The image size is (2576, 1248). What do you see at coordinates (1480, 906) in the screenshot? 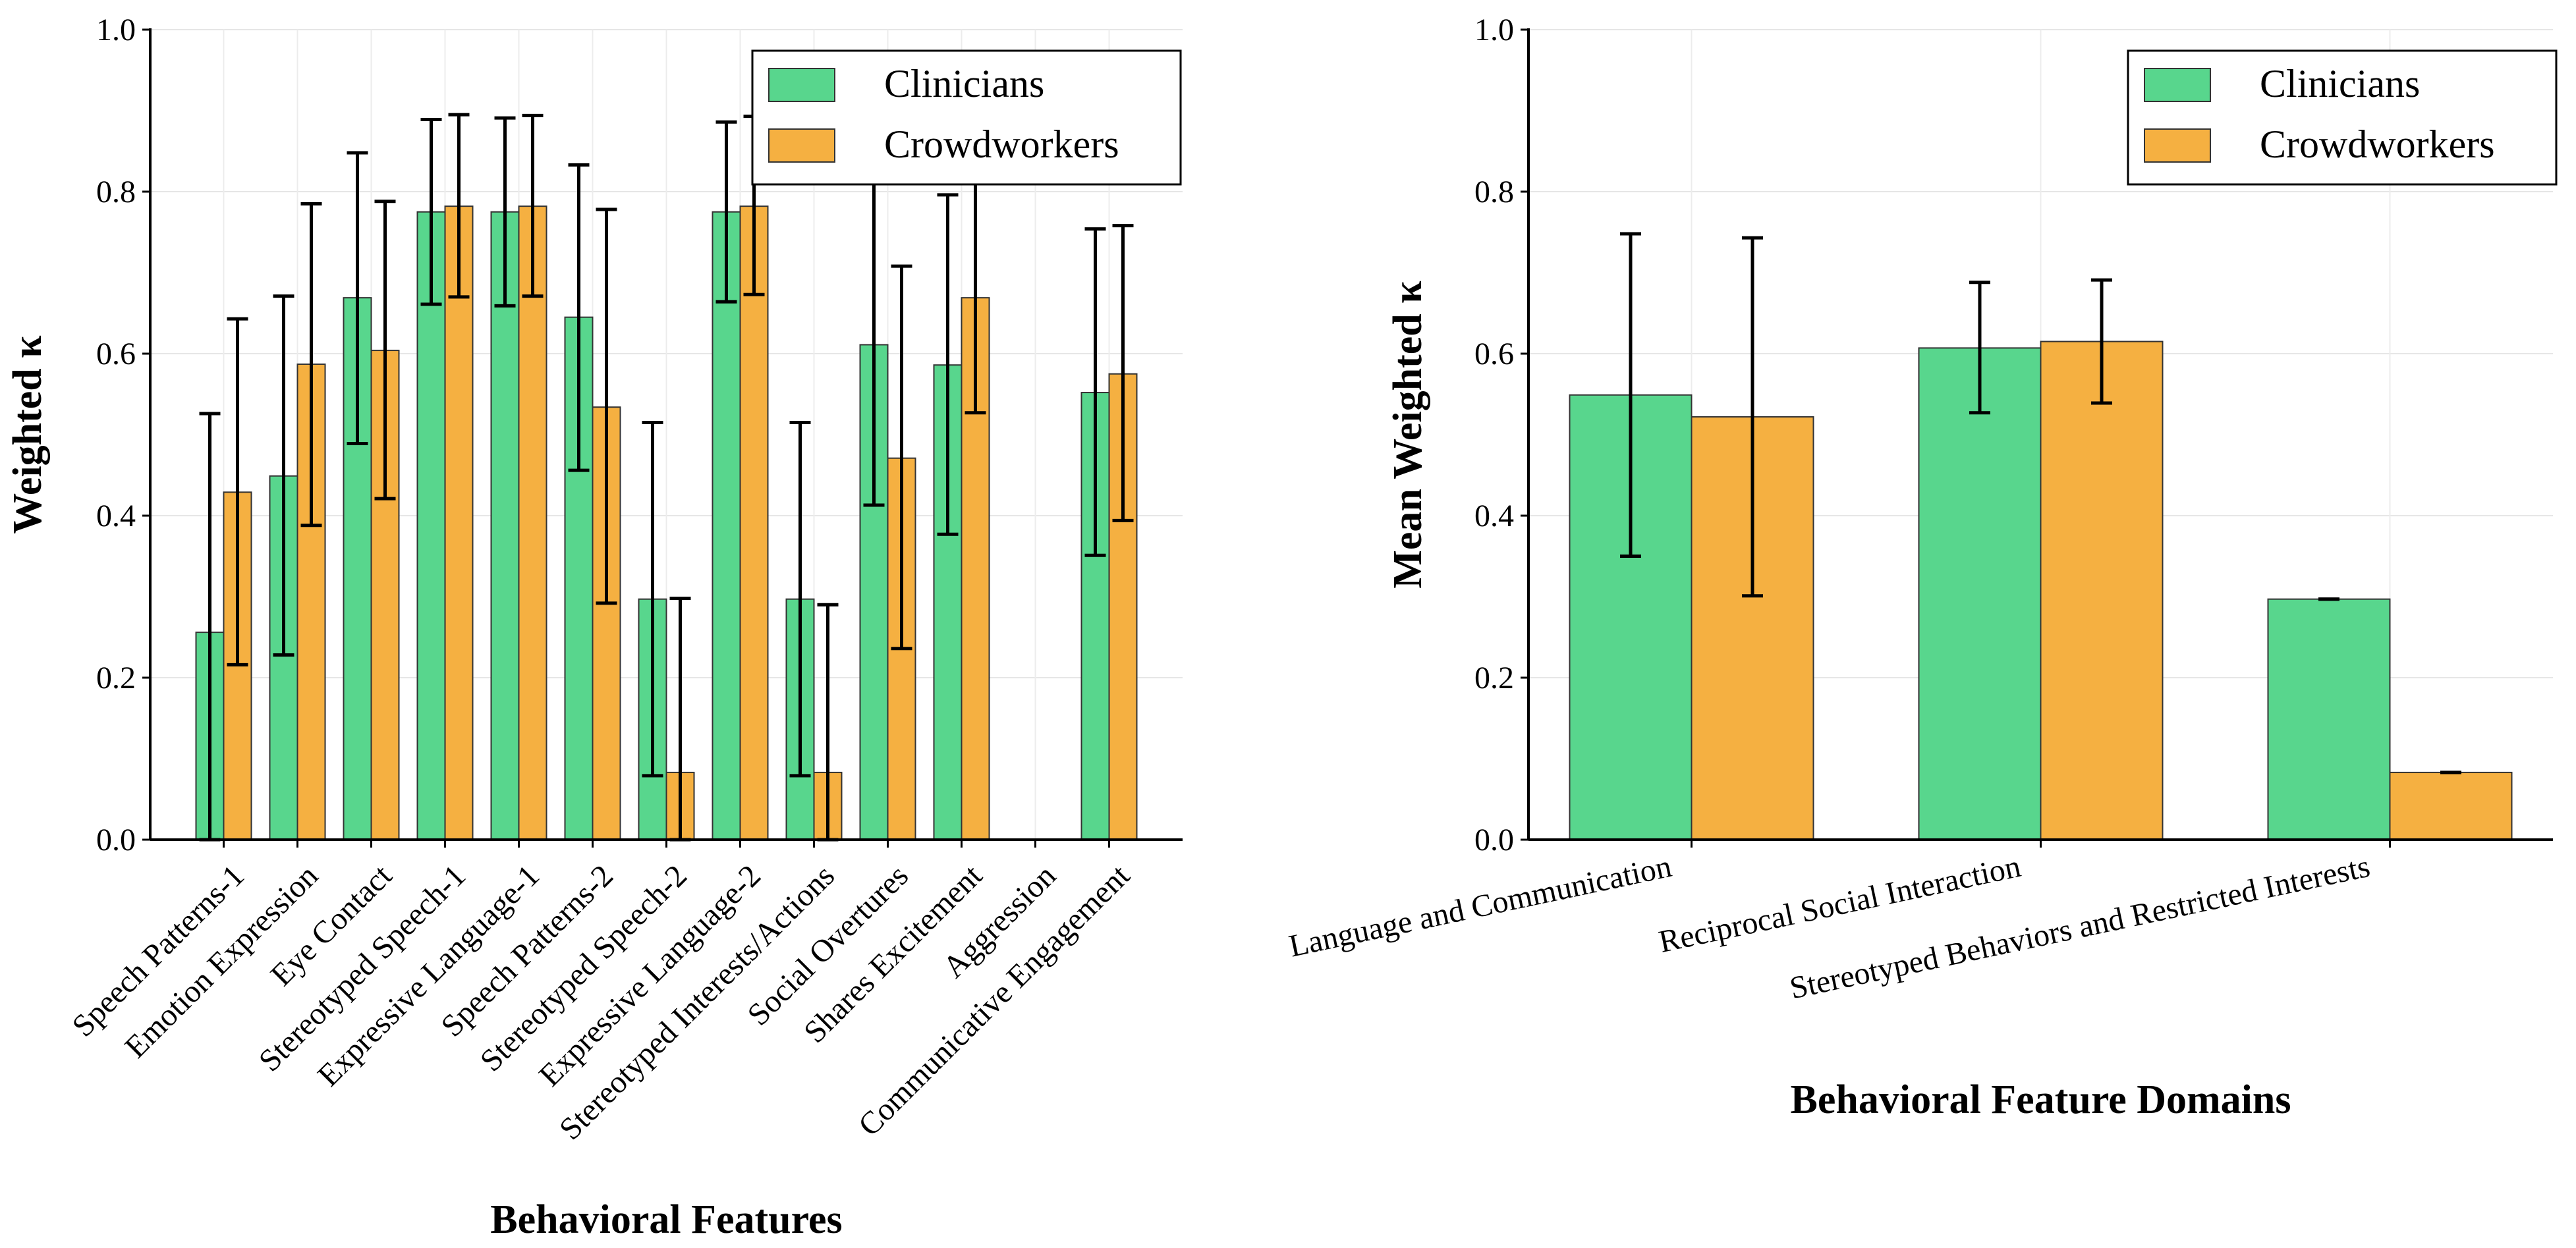
I see `x-tick-label: Language and Communication` at bounding box center [1480, 906].